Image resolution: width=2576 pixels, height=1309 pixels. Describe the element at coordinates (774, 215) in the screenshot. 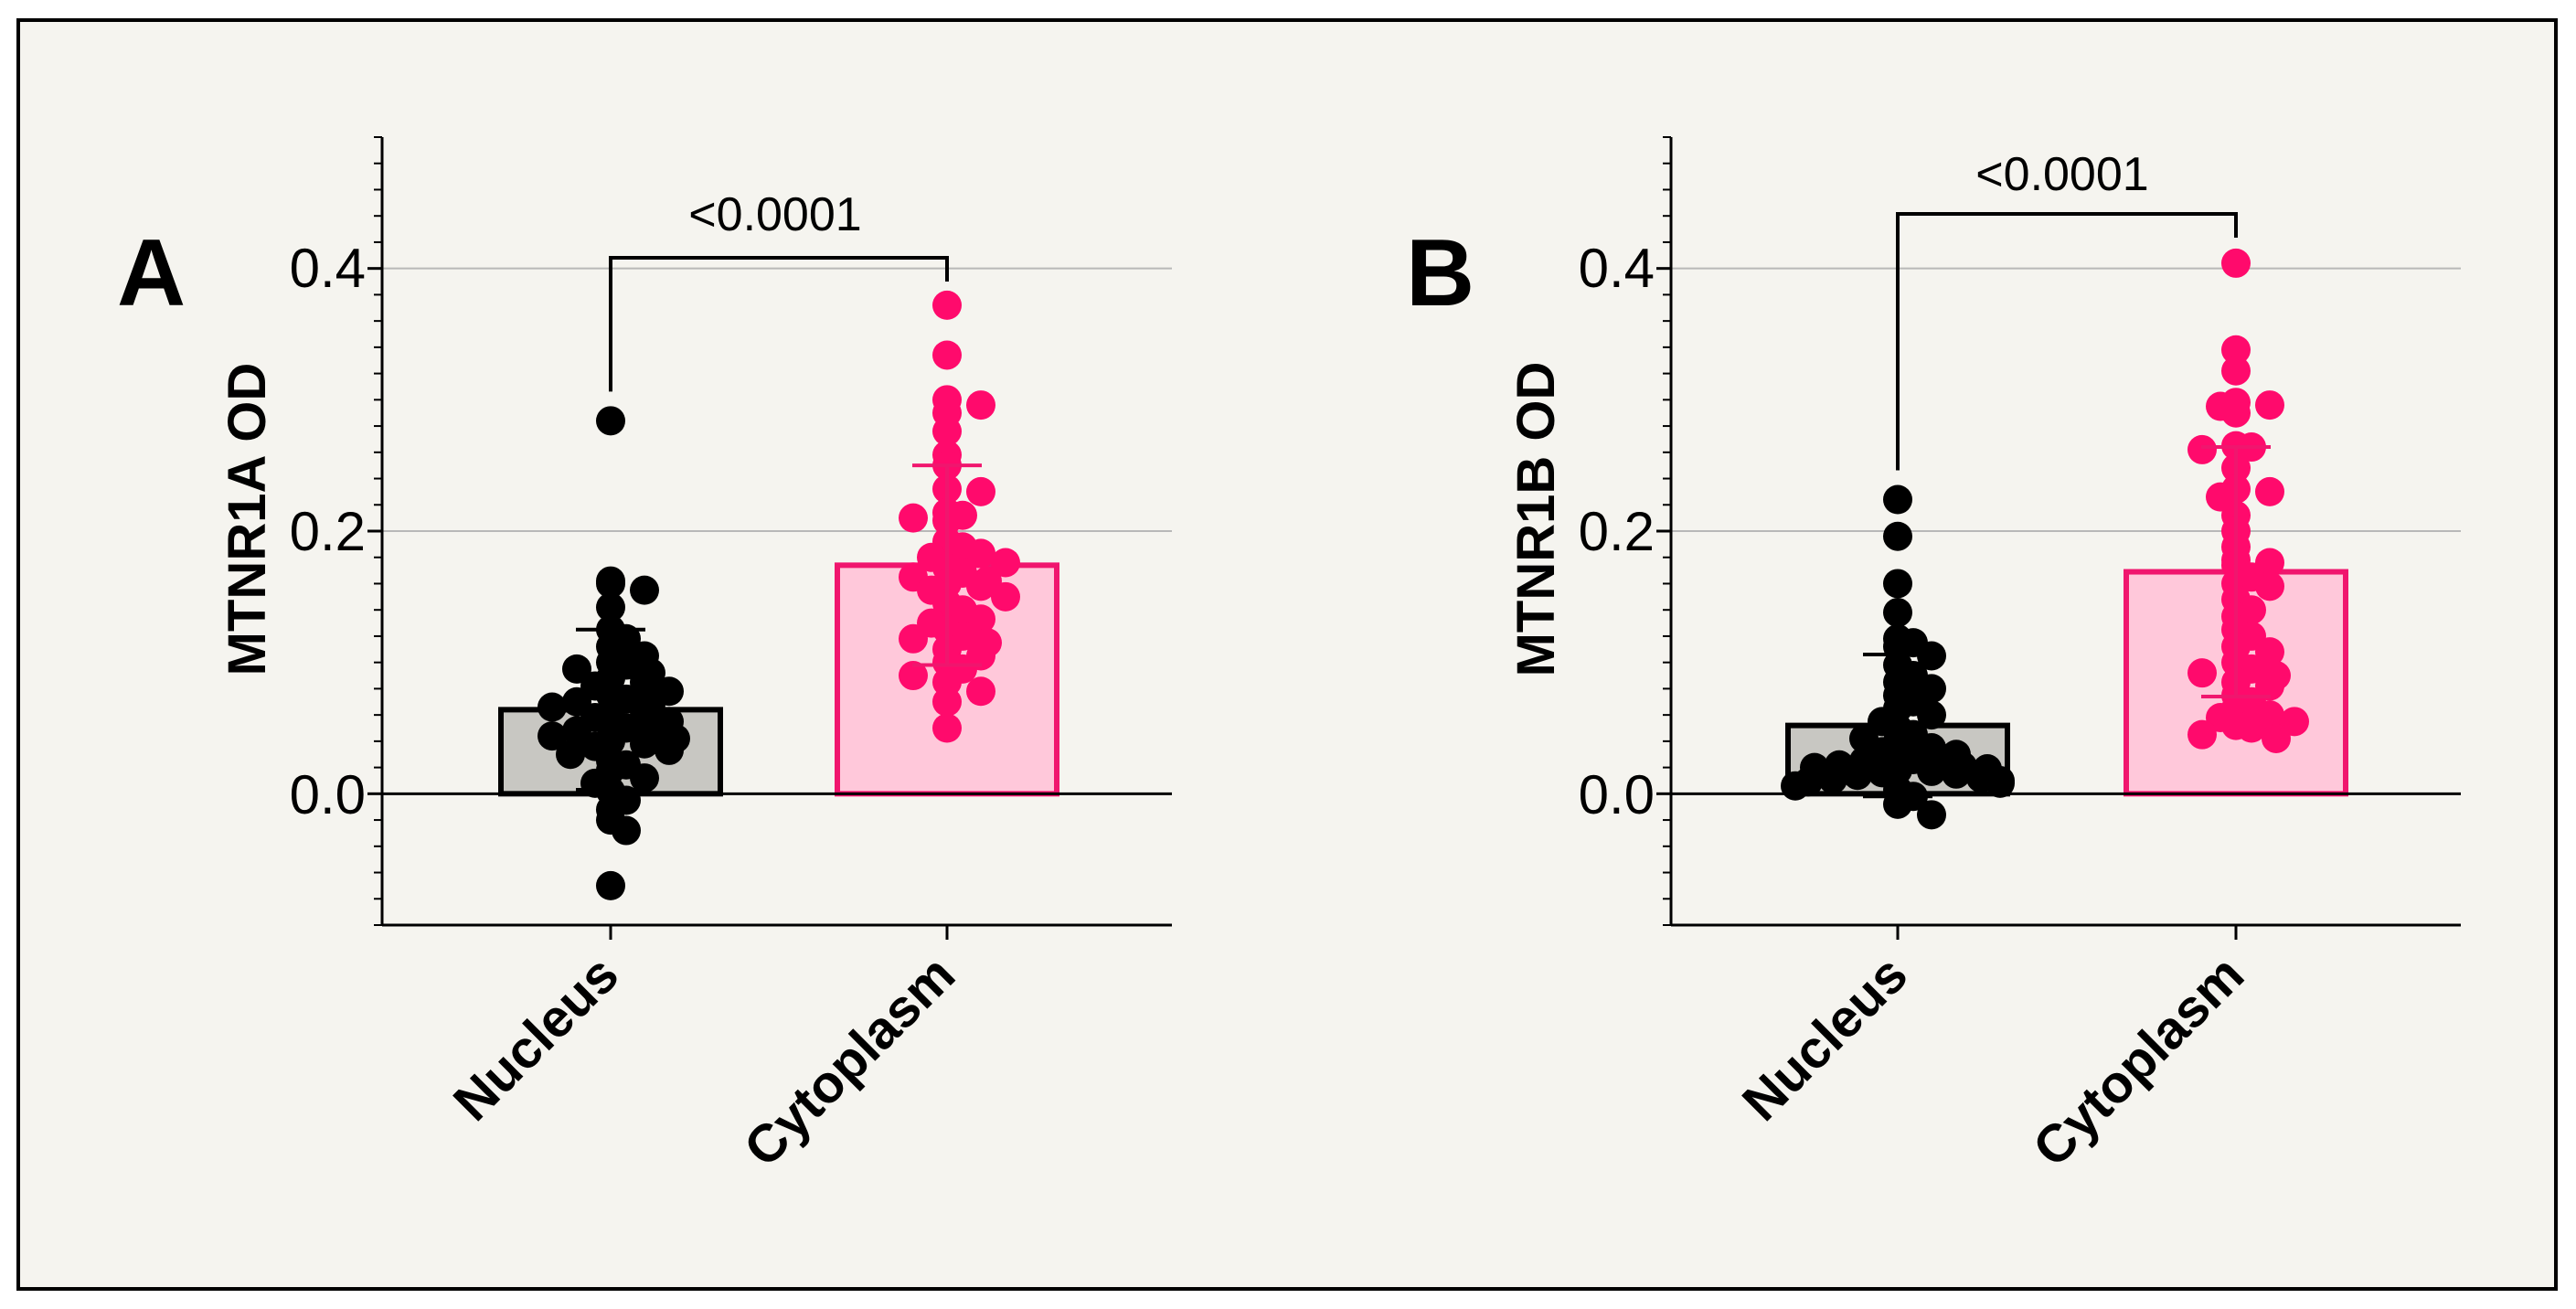

I see `significance-label-a: <0.0001` at that location.